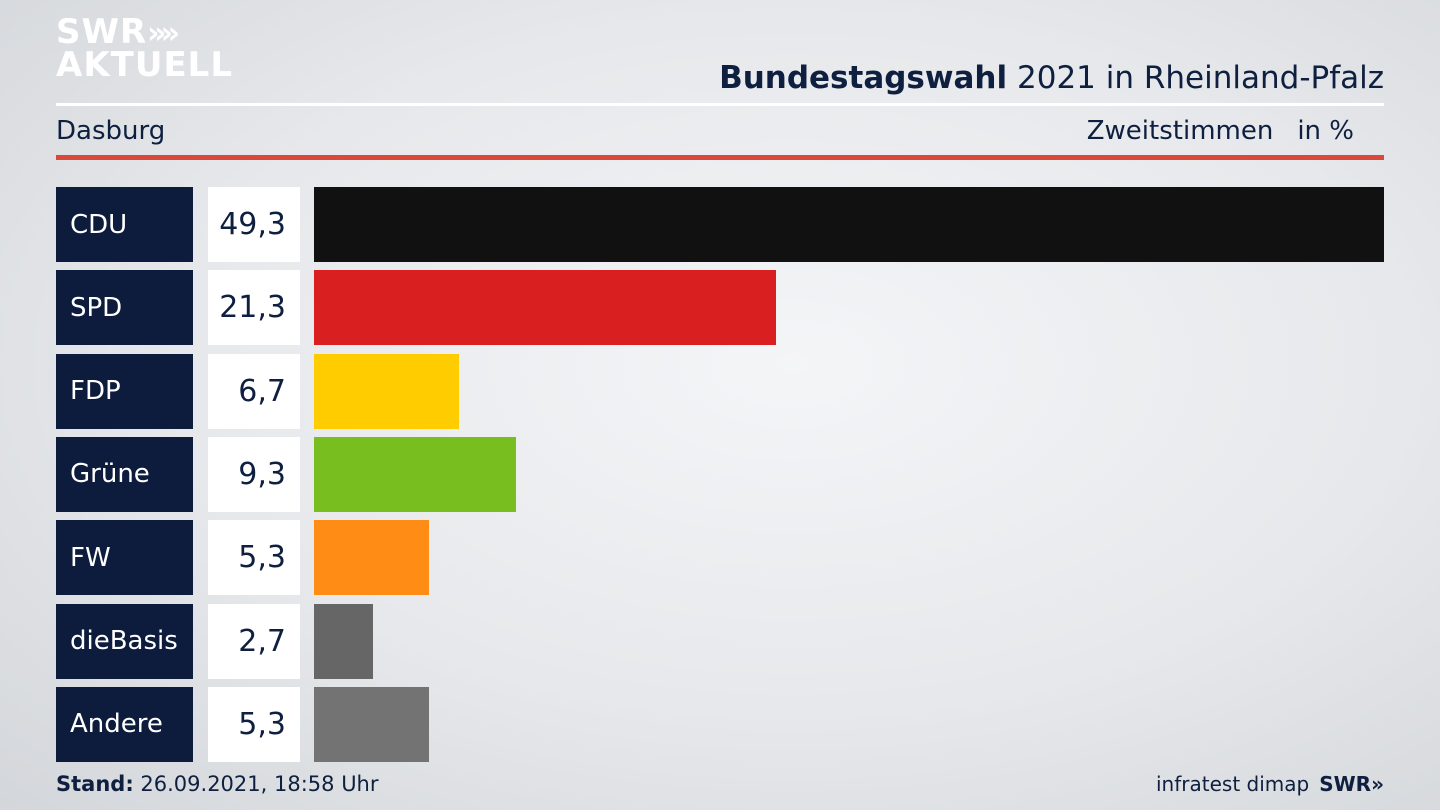 This screenshot has height=810, width=1440. Describe the element at coordinates (124, 558) in the screenshot. I see `party-label: FW` at that location.